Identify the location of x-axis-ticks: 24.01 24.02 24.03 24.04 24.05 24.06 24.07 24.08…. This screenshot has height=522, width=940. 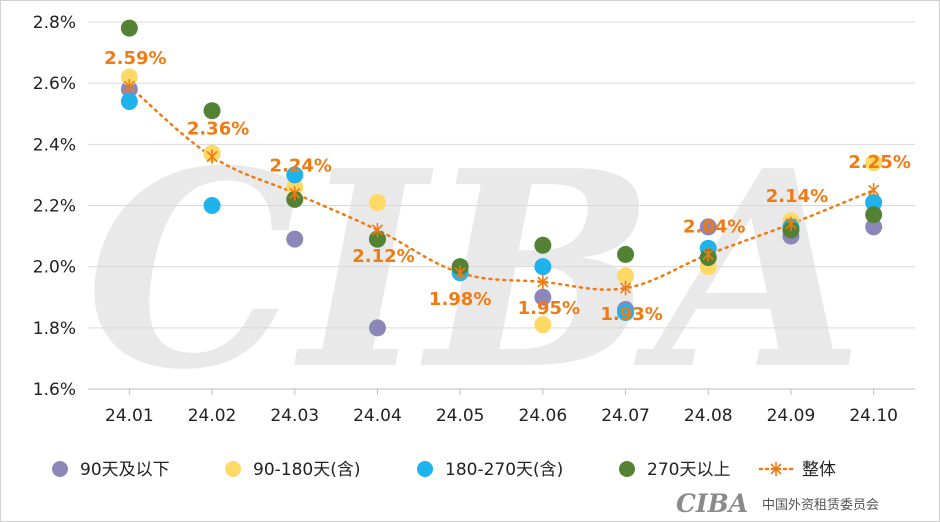
(501, 407).